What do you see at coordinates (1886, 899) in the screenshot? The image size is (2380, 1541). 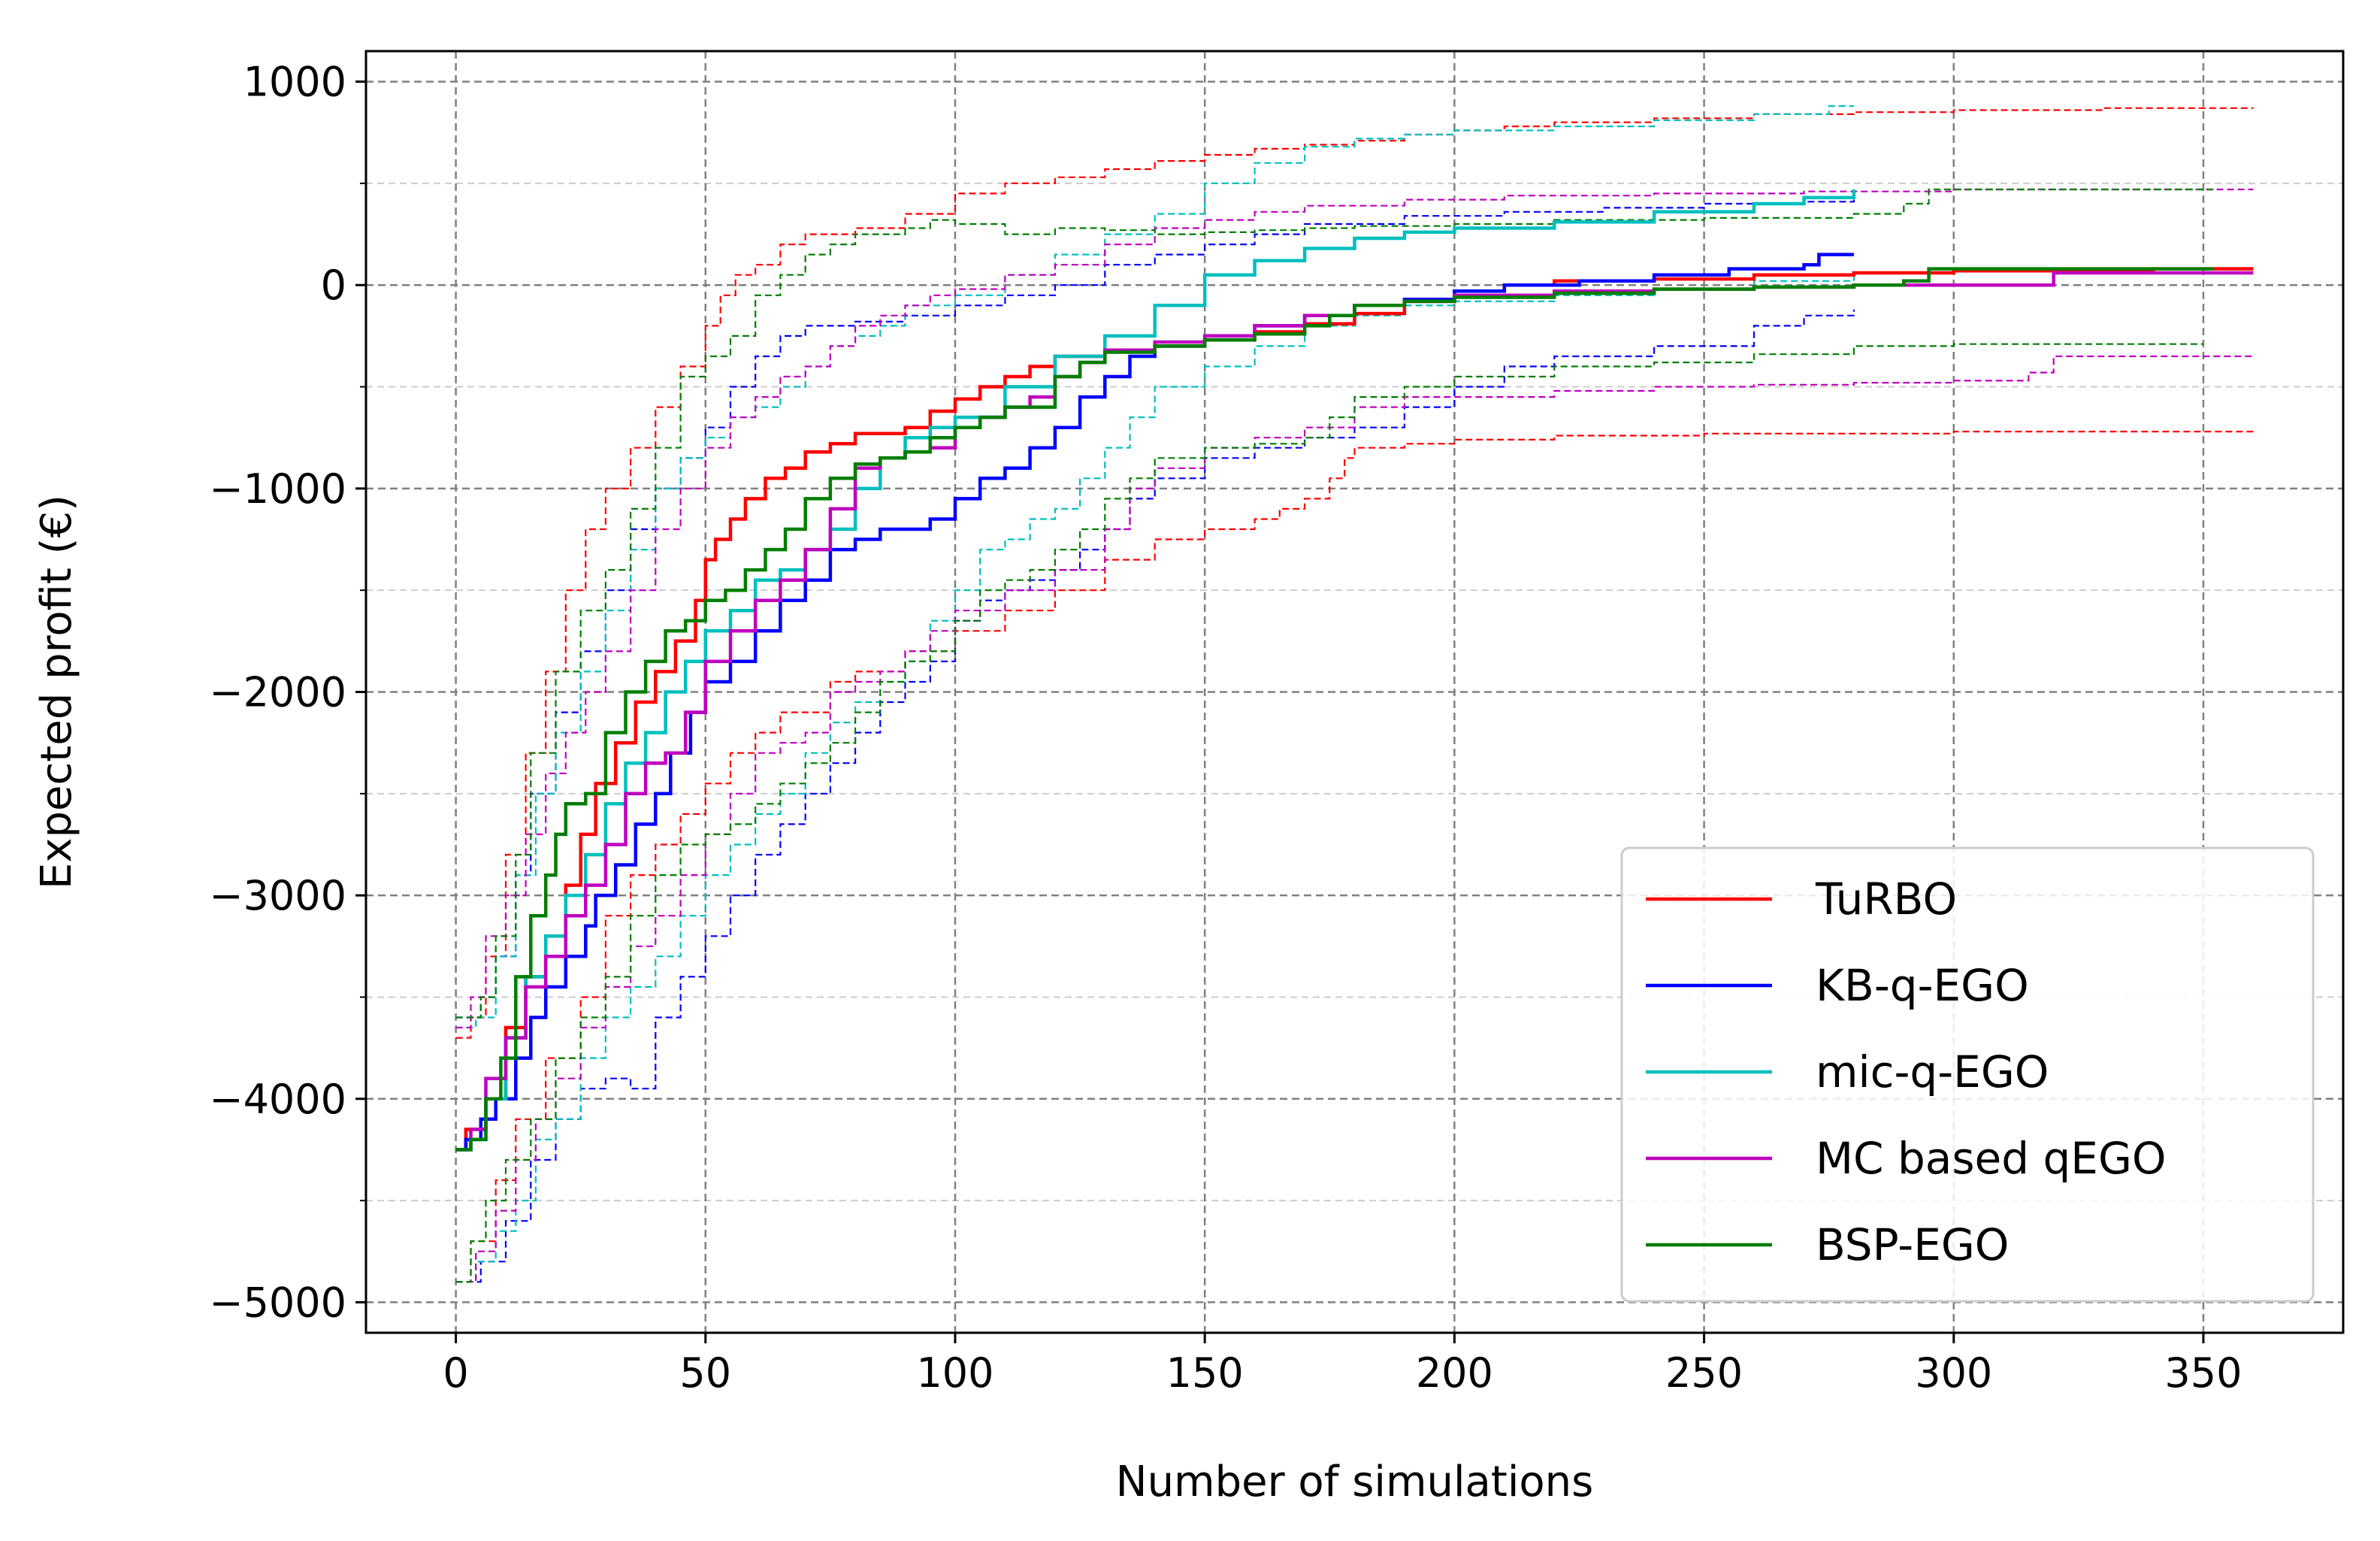 I see `legend-label-turbo: TuRBO` at bounding box center [1886, 899].